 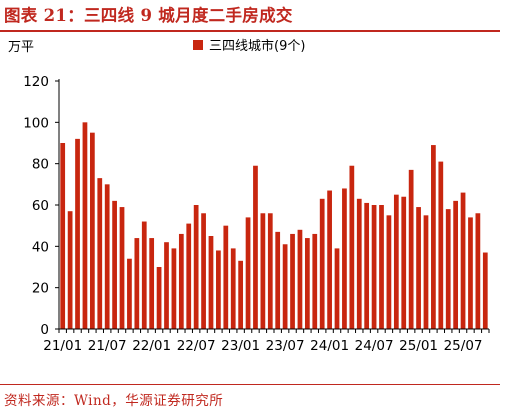 What do you see at coordinates (44, 330) in the screenshot?
I see `y-tick-label: 0` at bounding box center [44, 330].